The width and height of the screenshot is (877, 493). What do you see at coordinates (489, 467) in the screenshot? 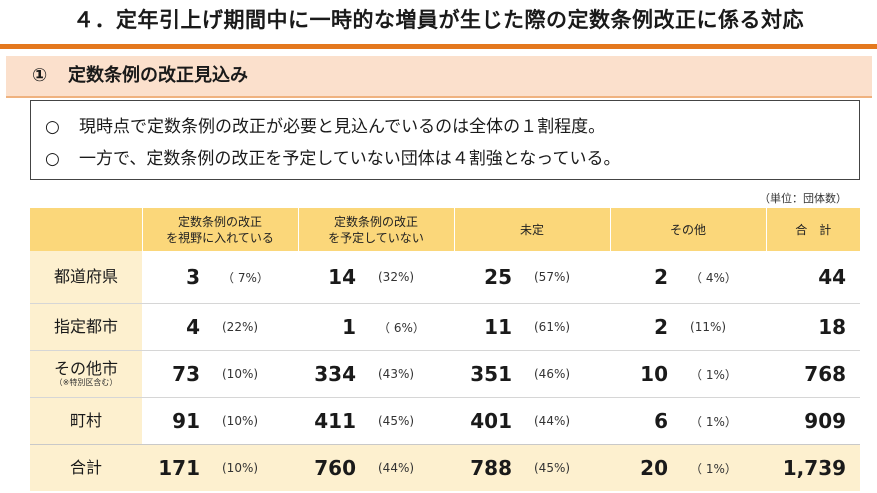
I see `value-undecided: 788` at bounding box center [489, 467].